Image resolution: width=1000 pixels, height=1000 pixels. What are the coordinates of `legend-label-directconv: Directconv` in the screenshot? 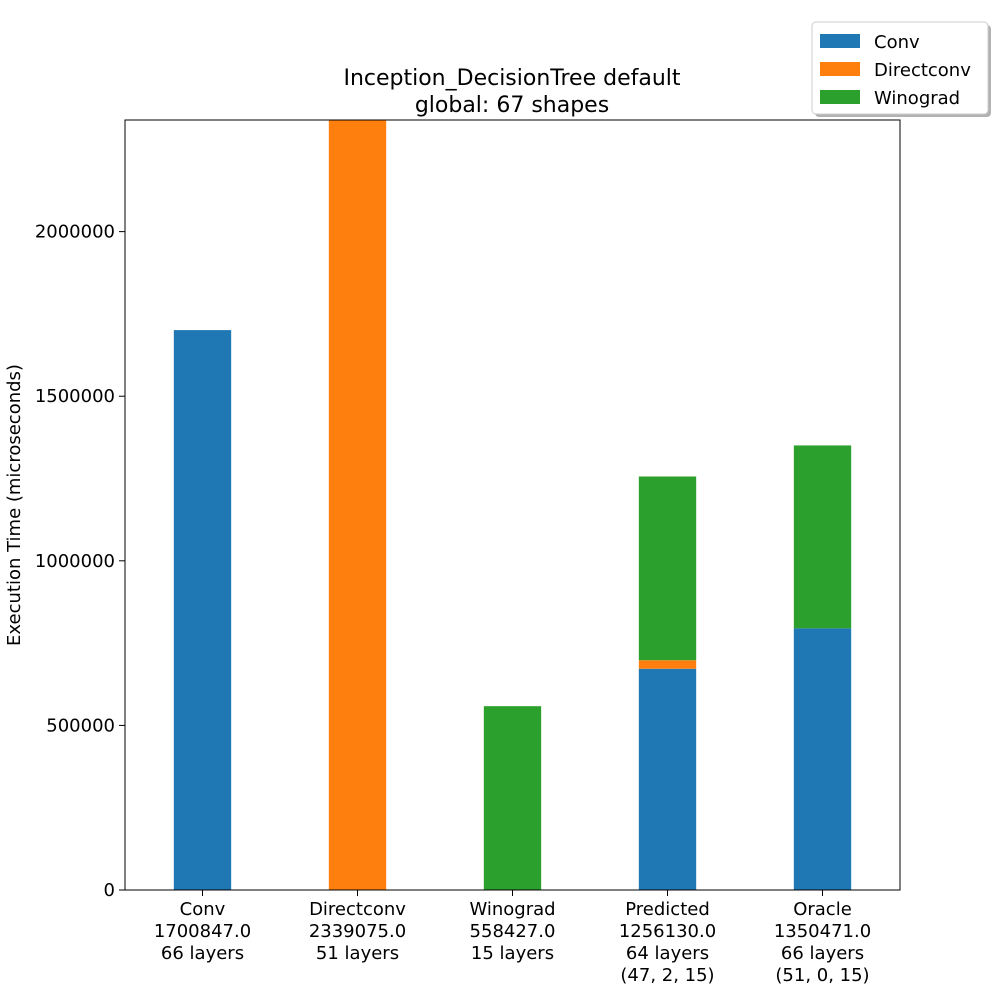 It's located at (922, 70).